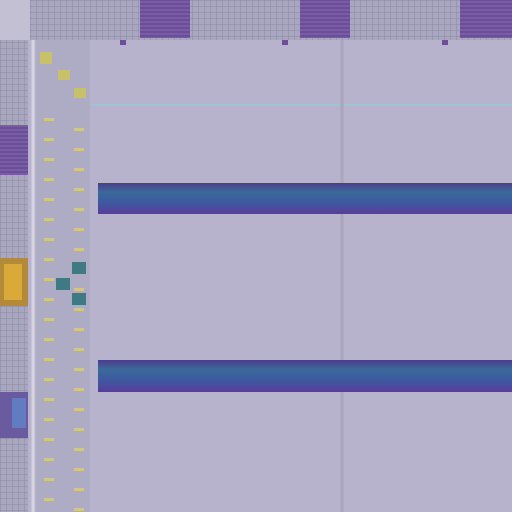 This screenshot has width=512, height=512. I want to click on pad-column, so click(63, 276).